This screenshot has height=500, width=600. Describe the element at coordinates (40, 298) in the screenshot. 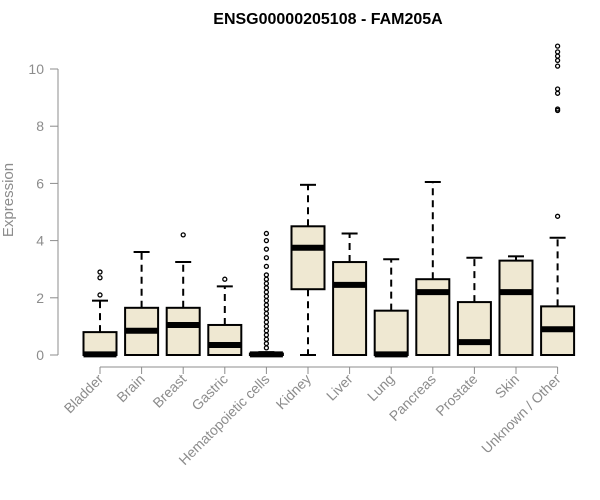

I see `y-tick-label: 2` at that location.